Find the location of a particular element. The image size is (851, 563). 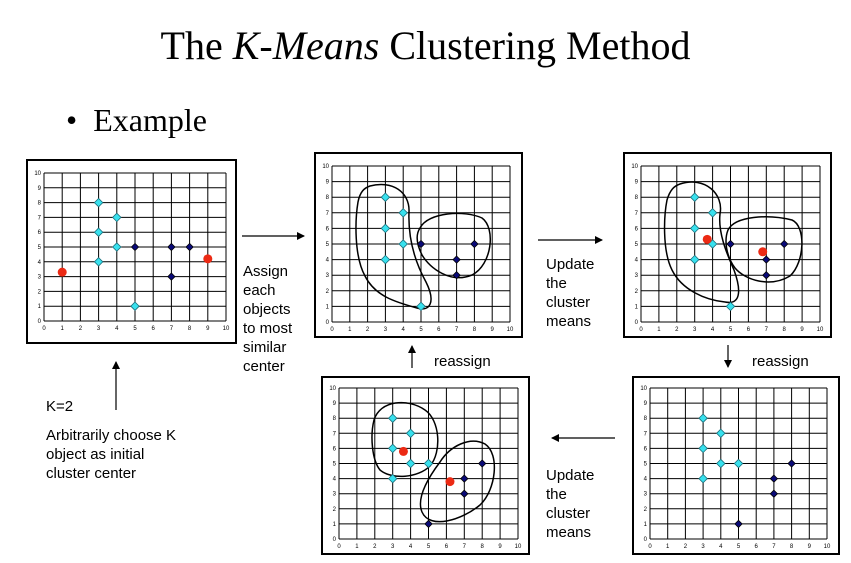

assign-line-2: each is located at coordinates (259, 290).